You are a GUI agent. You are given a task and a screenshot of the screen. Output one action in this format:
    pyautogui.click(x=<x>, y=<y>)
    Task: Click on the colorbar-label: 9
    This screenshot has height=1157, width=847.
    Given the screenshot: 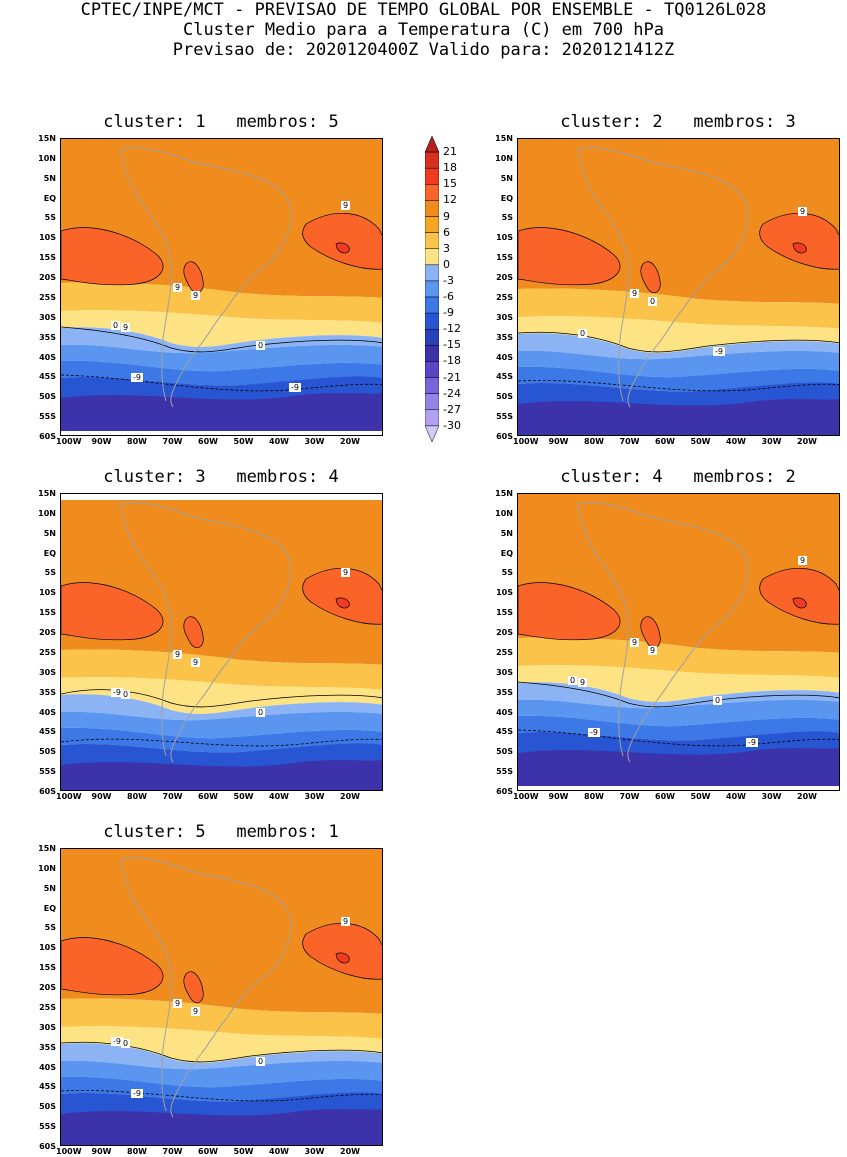 What is the action you would take?
    pyautogui.click(x=446, y=216)
    